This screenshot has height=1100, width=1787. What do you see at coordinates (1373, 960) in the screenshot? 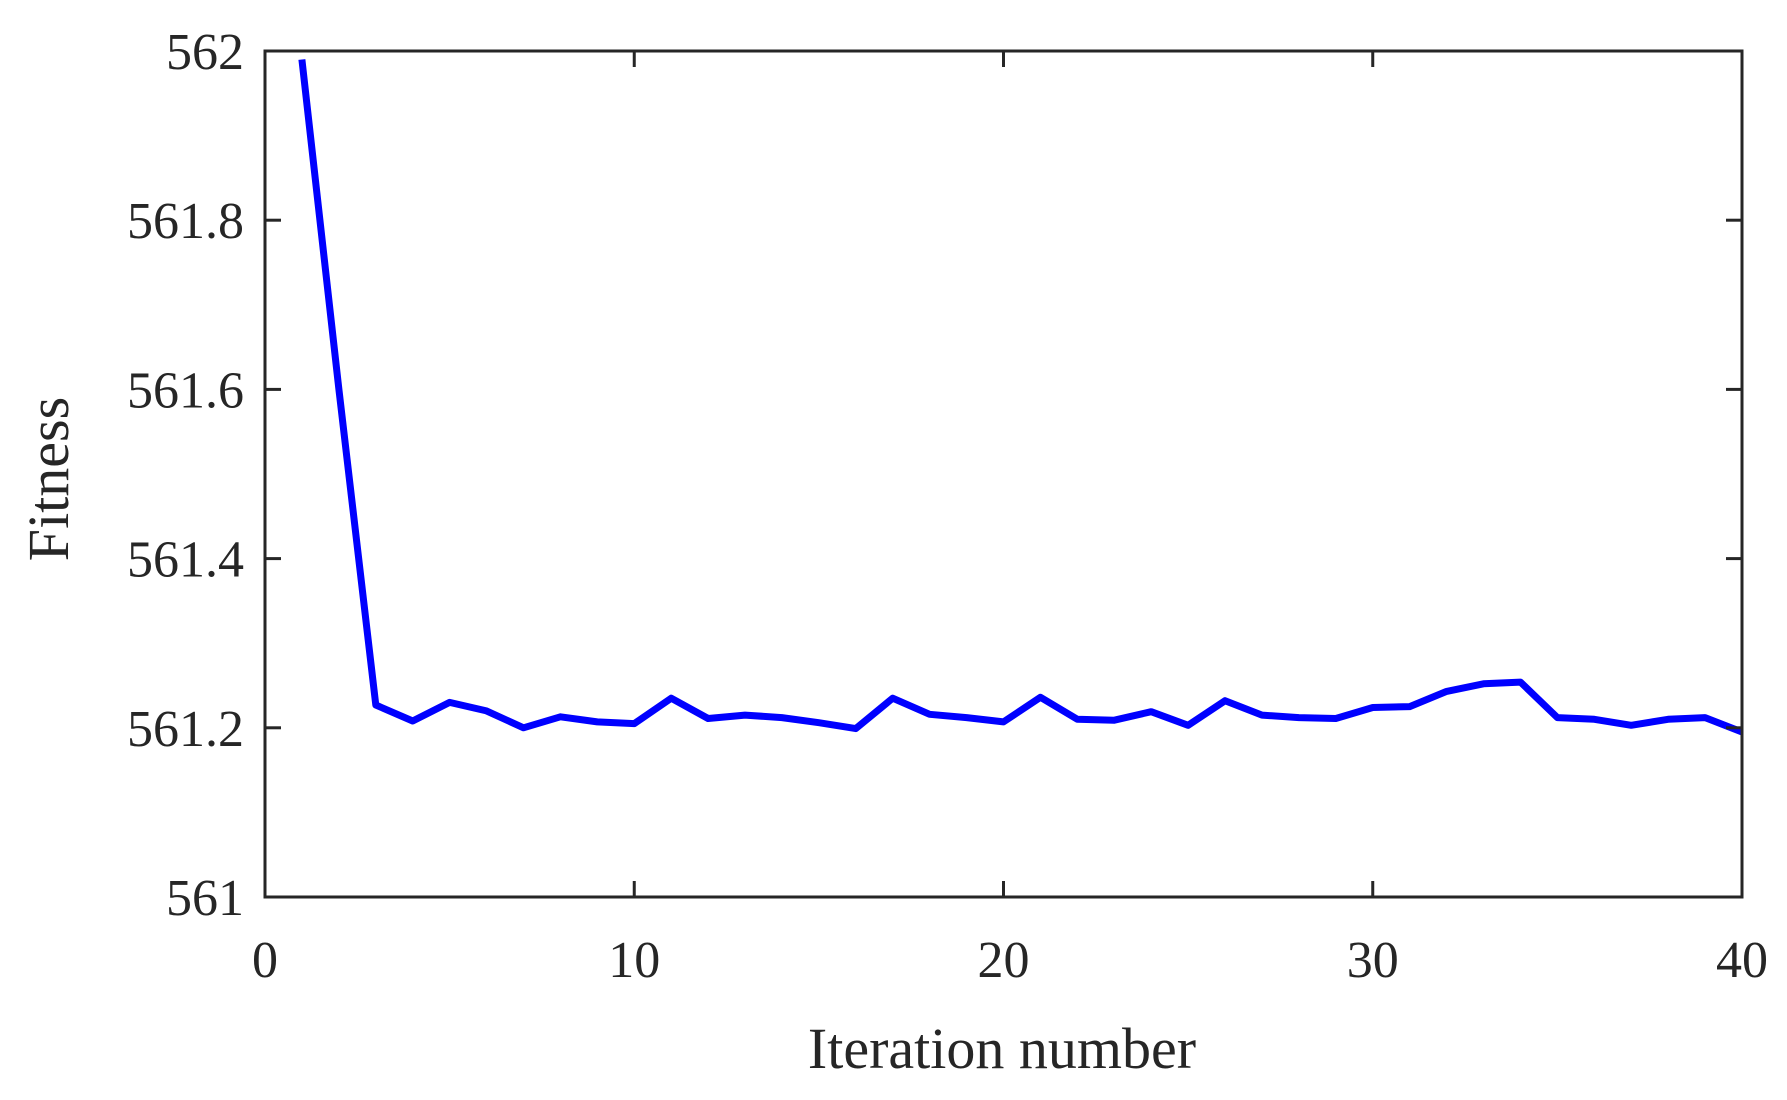
I see `x-tick-label: 30` at bounding box center [1373, 960].